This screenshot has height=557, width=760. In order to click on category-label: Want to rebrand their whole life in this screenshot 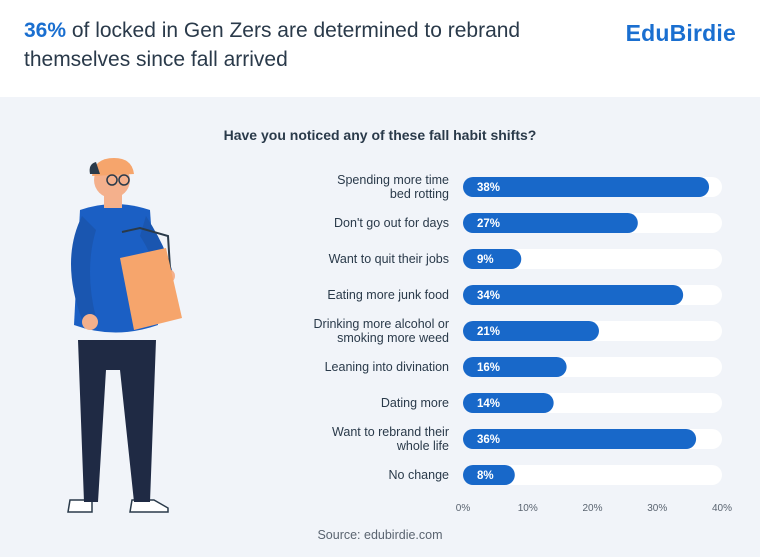, I will do `click(390, 439)`.